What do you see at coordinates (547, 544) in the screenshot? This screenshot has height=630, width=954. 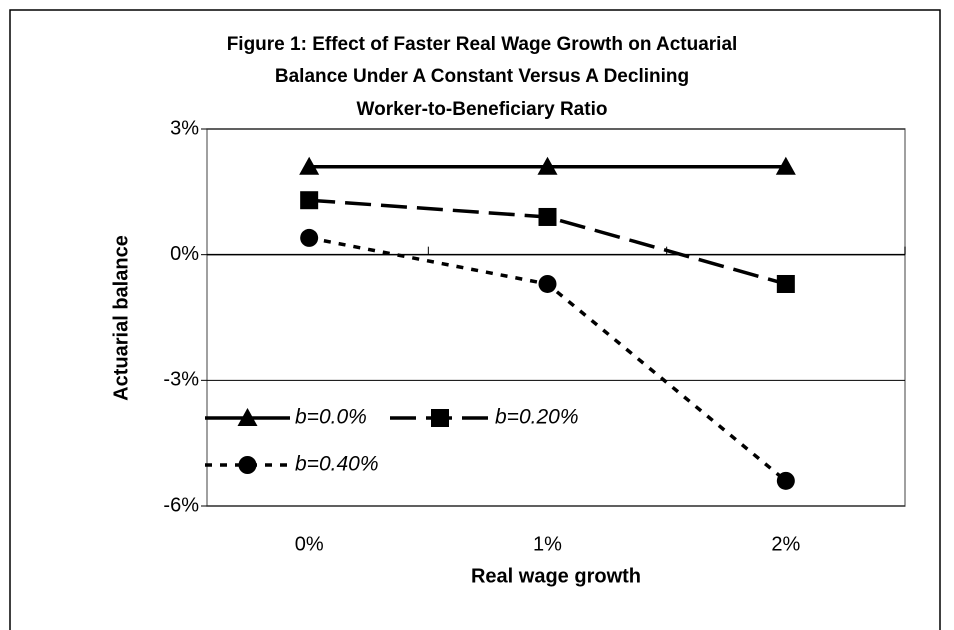 I see `x-tick-label: 1%` at bounding box center [547, 544].